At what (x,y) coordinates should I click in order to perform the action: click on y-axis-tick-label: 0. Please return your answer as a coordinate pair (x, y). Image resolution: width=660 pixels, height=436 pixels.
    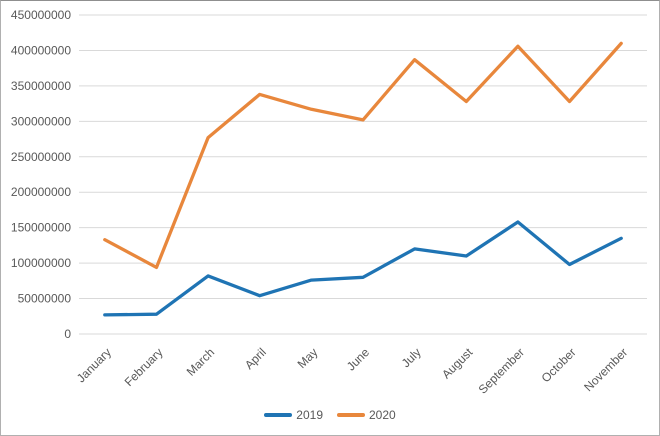
    Looking at the image, I should click on (67, 334).